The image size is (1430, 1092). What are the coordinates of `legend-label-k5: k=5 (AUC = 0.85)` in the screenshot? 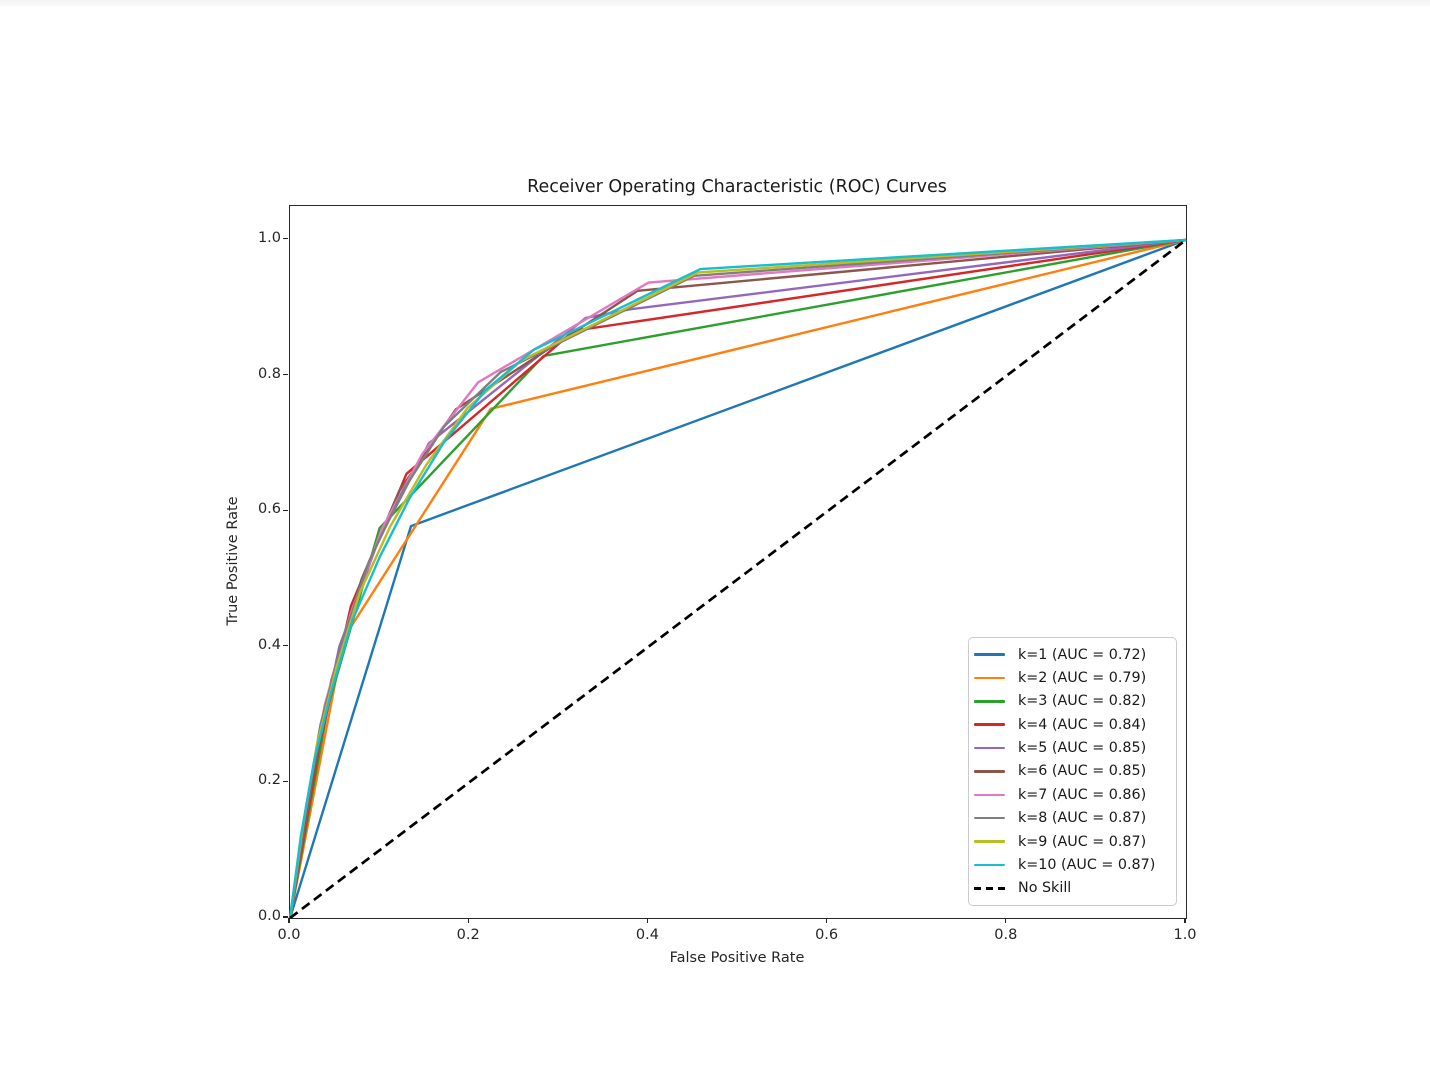 It's located at (1082, 748).